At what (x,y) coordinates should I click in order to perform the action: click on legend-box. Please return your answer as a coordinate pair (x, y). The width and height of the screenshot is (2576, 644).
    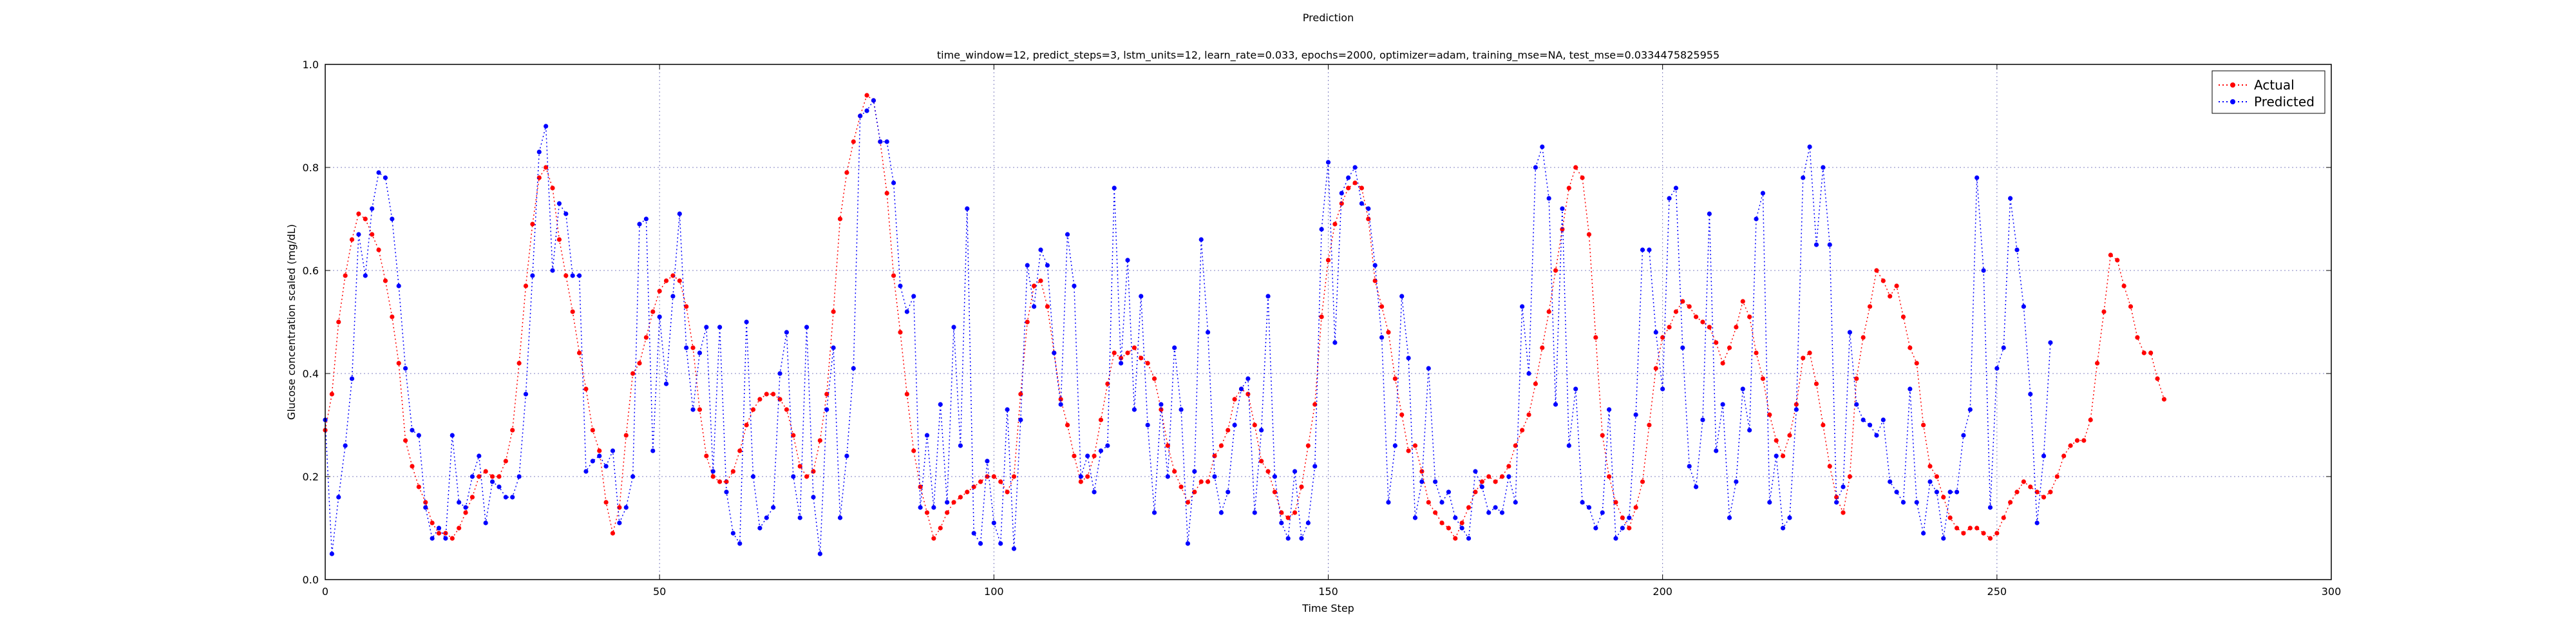
    Looking at the image, I should click on (2268, 92).